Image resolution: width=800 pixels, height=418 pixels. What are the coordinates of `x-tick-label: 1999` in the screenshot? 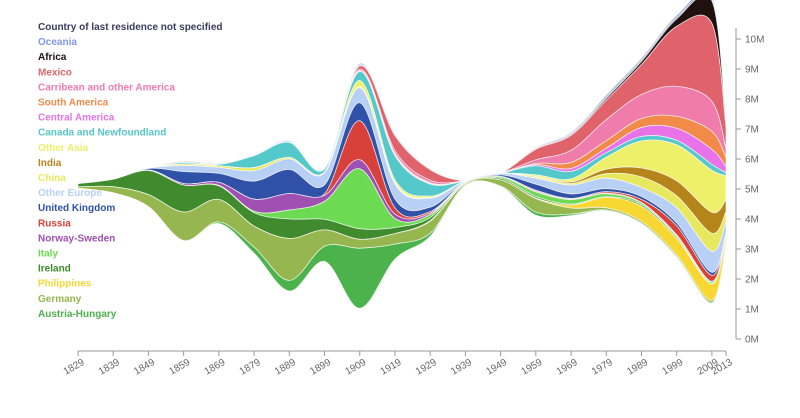 It's located at (672, 367).